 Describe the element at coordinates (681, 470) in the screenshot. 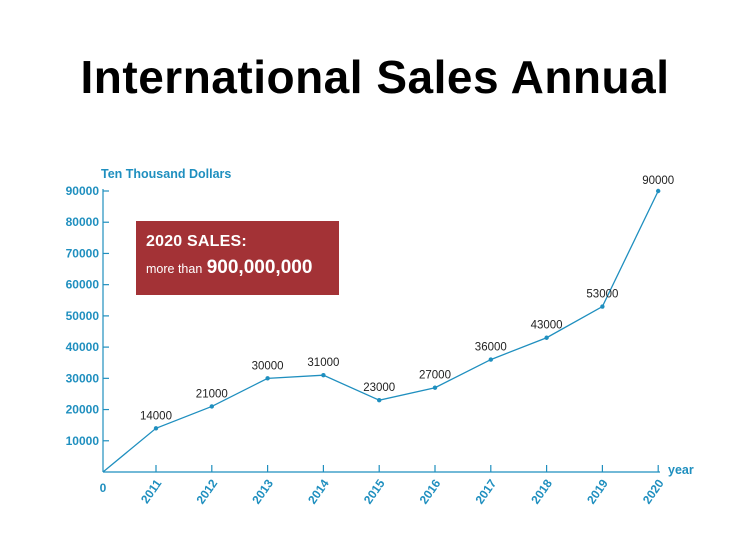

I see `x-axis-title: year` at that location.